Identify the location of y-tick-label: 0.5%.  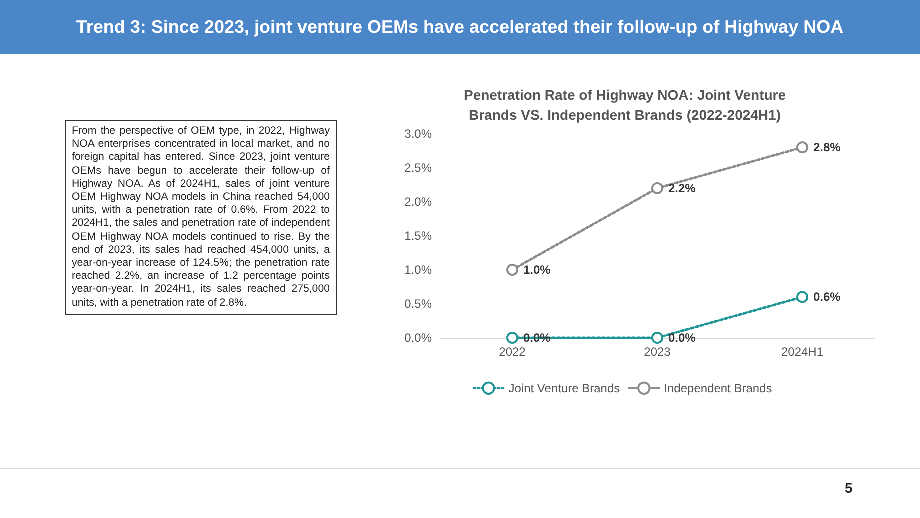
(418, 304).